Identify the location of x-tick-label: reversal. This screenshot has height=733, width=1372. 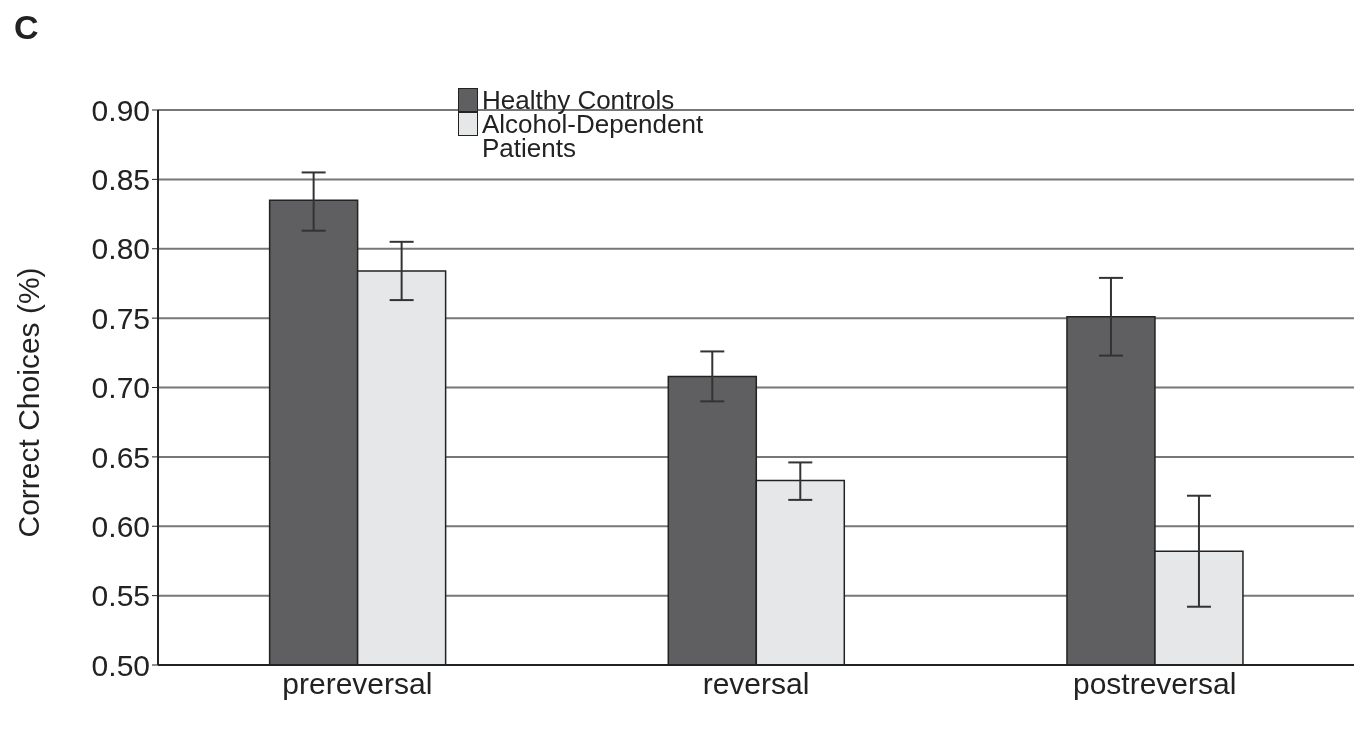
(756, 684).